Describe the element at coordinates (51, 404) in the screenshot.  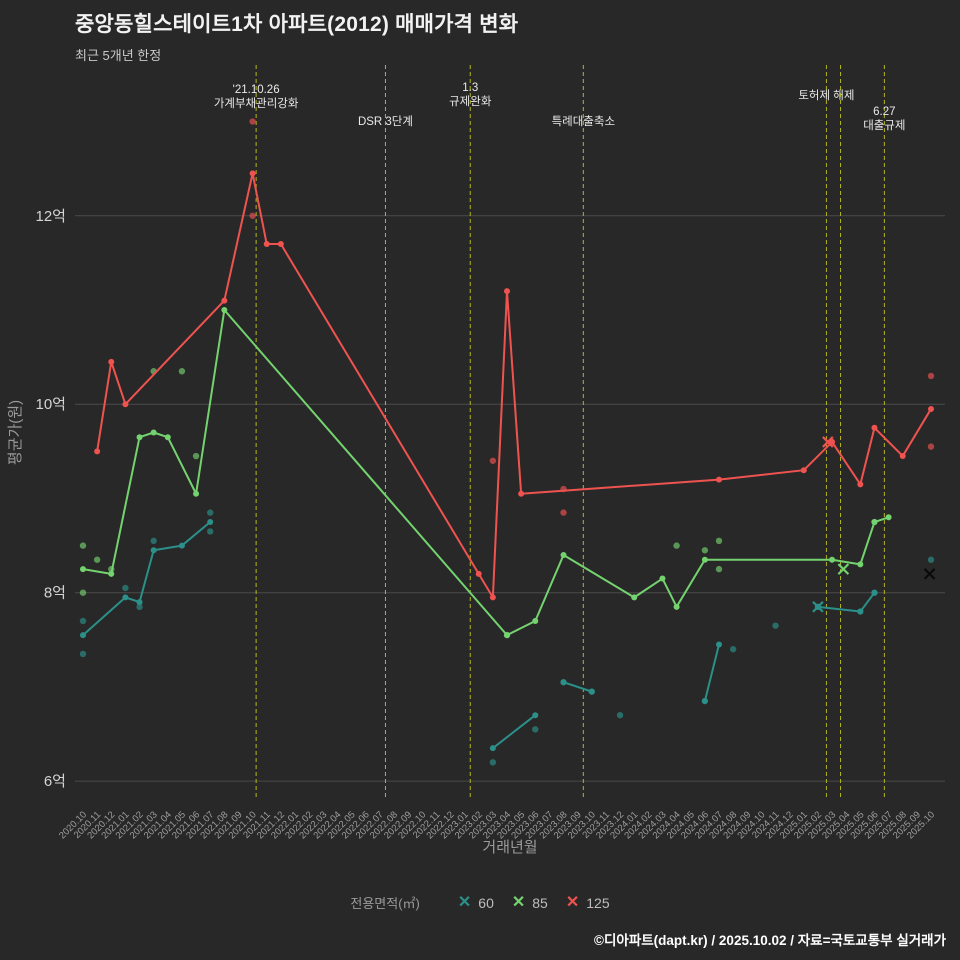
I see `y-tick-label: 10억` at that location.